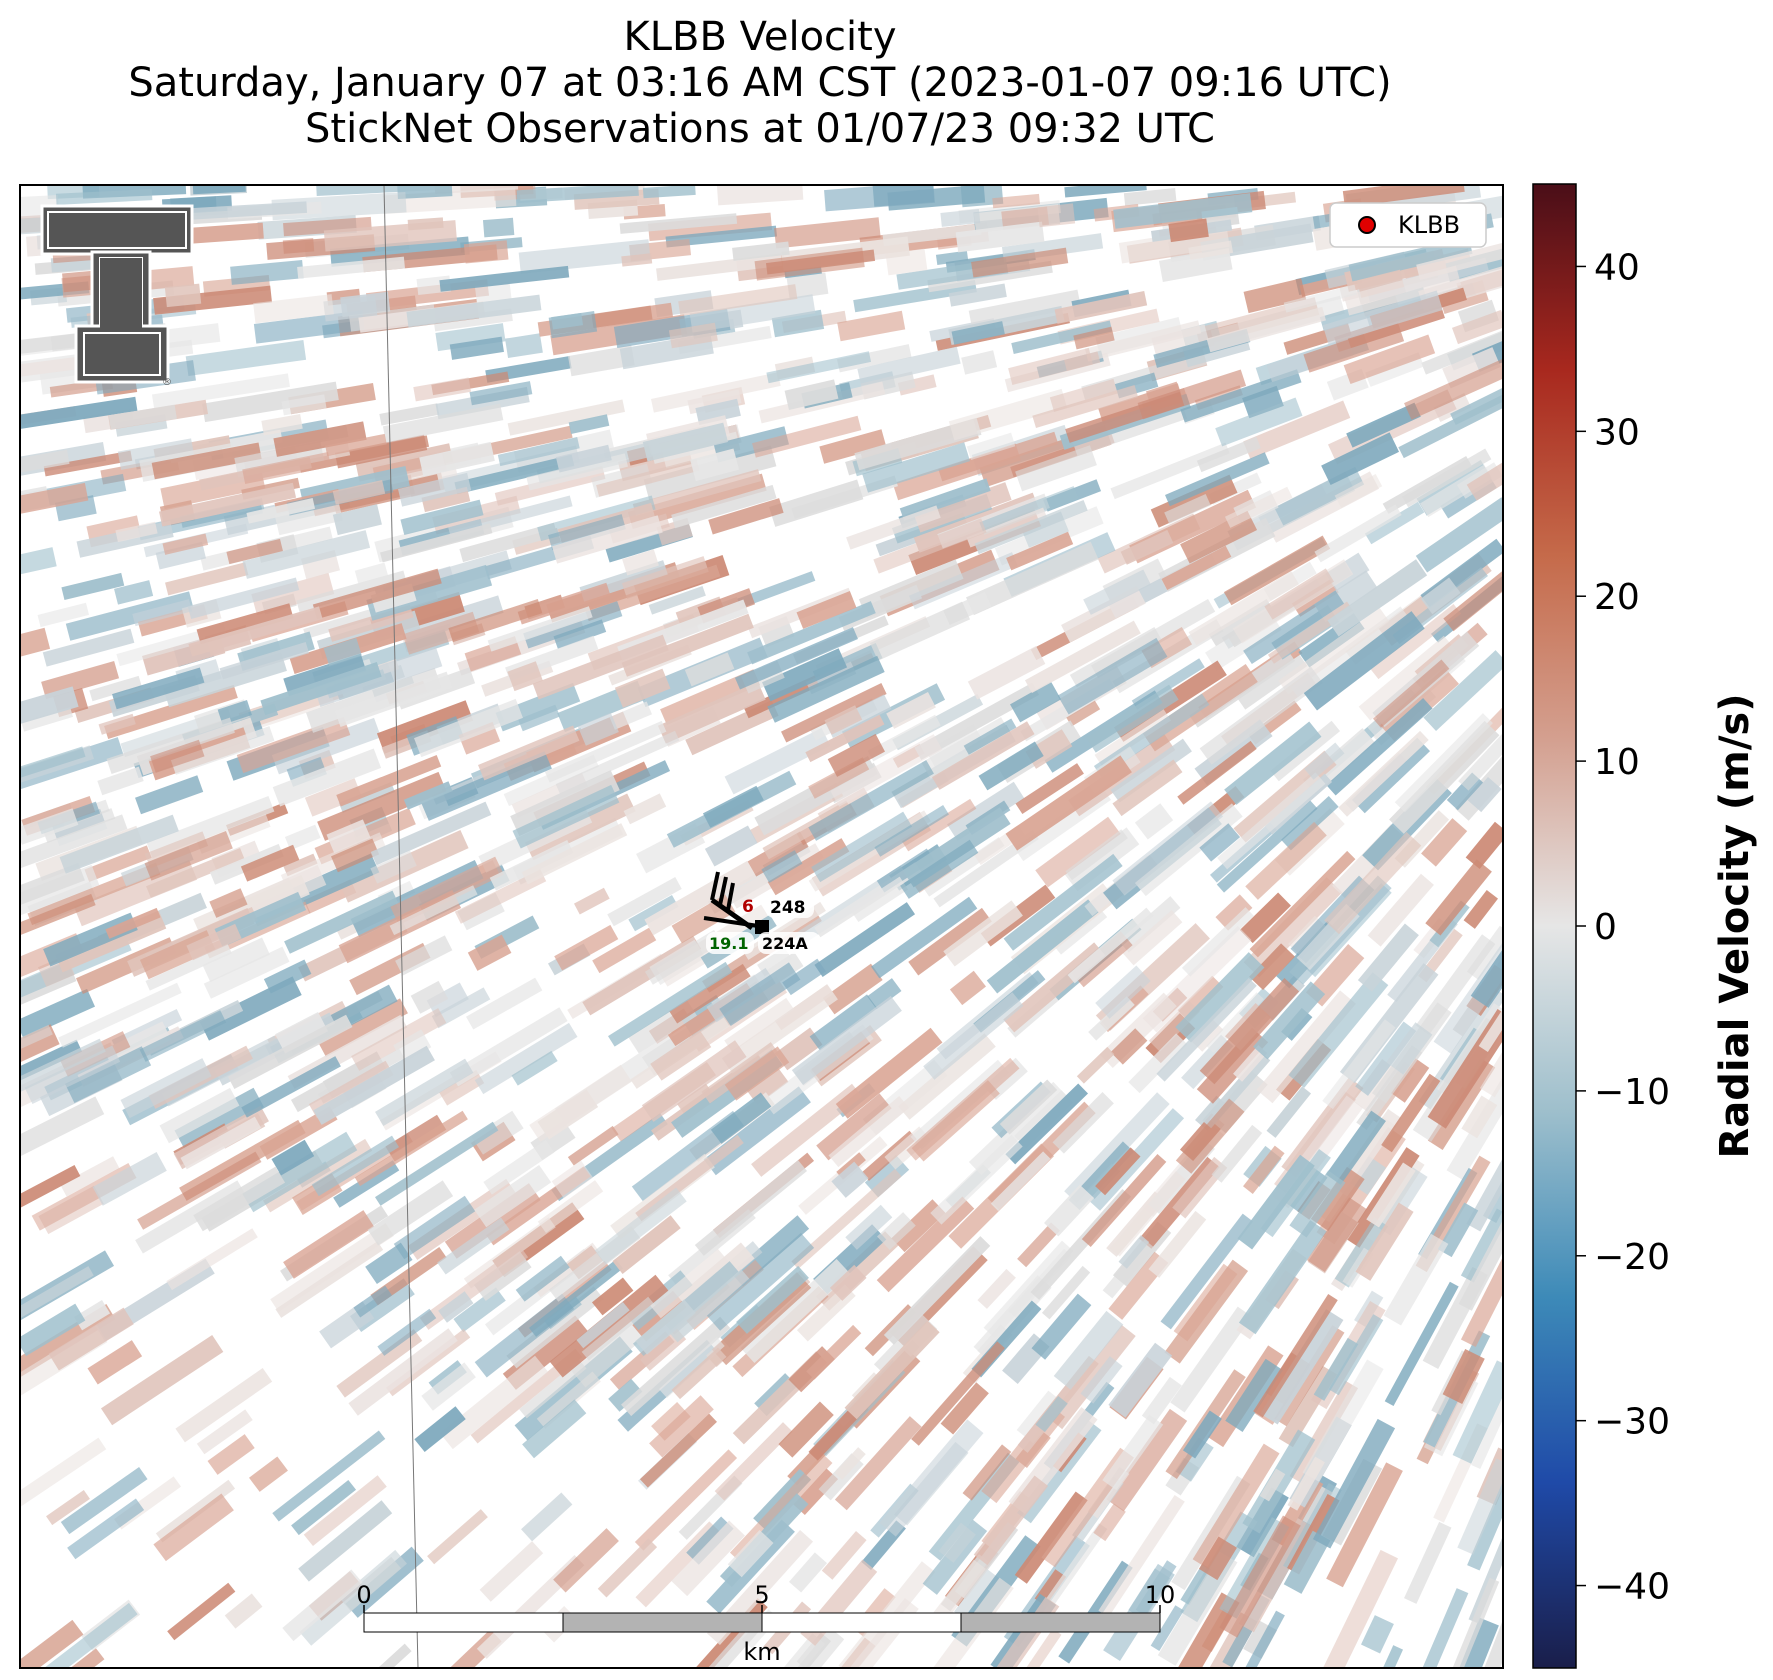 Image resolution: width=1773 pixels, height=1680 pixels. I want to click on station-248-id: 248, so click(788, 908).